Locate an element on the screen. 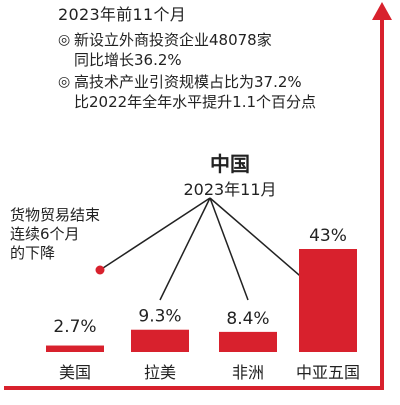 The width and height of the screenshot is (400, 405). category-label-africa: 非洲 is located at coordinates (248, 372).